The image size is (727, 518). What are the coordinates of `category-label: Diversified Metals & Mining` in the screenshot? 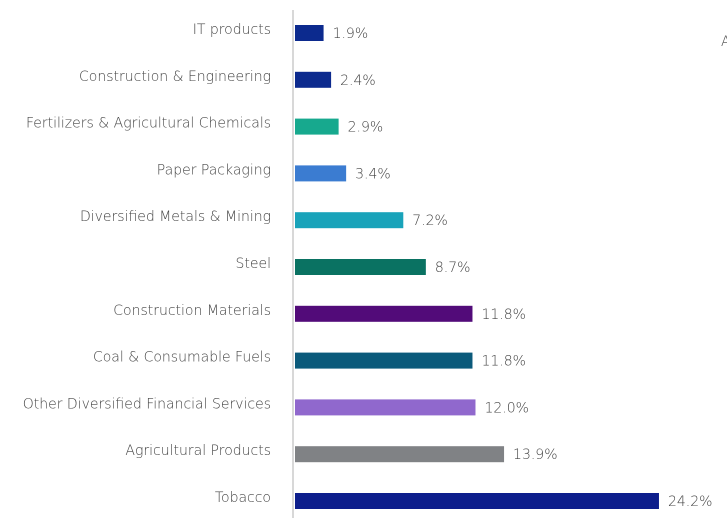 It's located at (175, 217).